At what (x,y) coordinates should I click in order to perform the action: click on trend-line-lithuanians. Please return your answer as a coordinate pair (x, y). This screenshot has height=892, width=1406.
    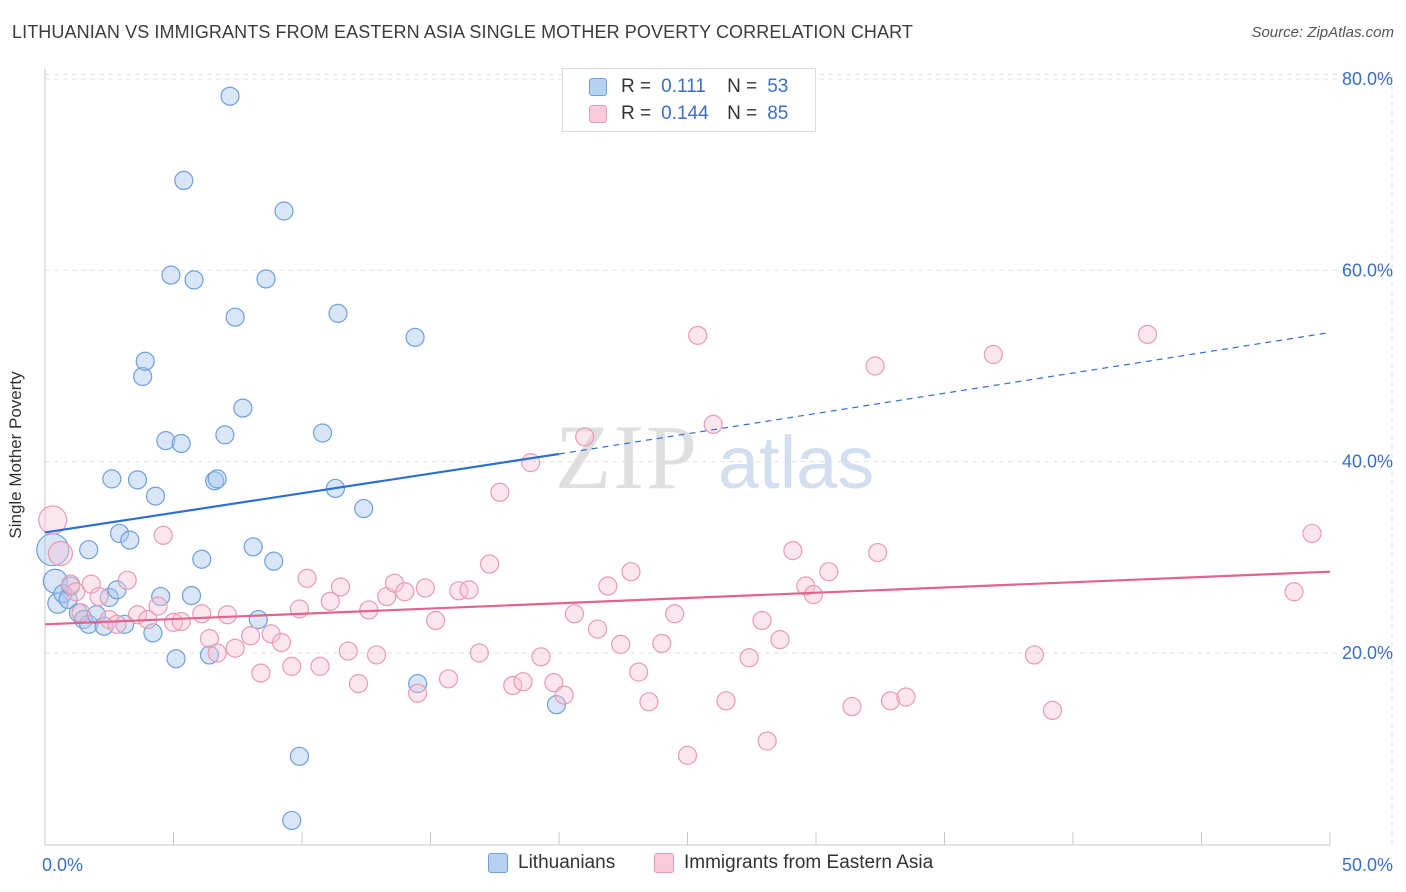
    Looking at the image, I should click on (302, 493).